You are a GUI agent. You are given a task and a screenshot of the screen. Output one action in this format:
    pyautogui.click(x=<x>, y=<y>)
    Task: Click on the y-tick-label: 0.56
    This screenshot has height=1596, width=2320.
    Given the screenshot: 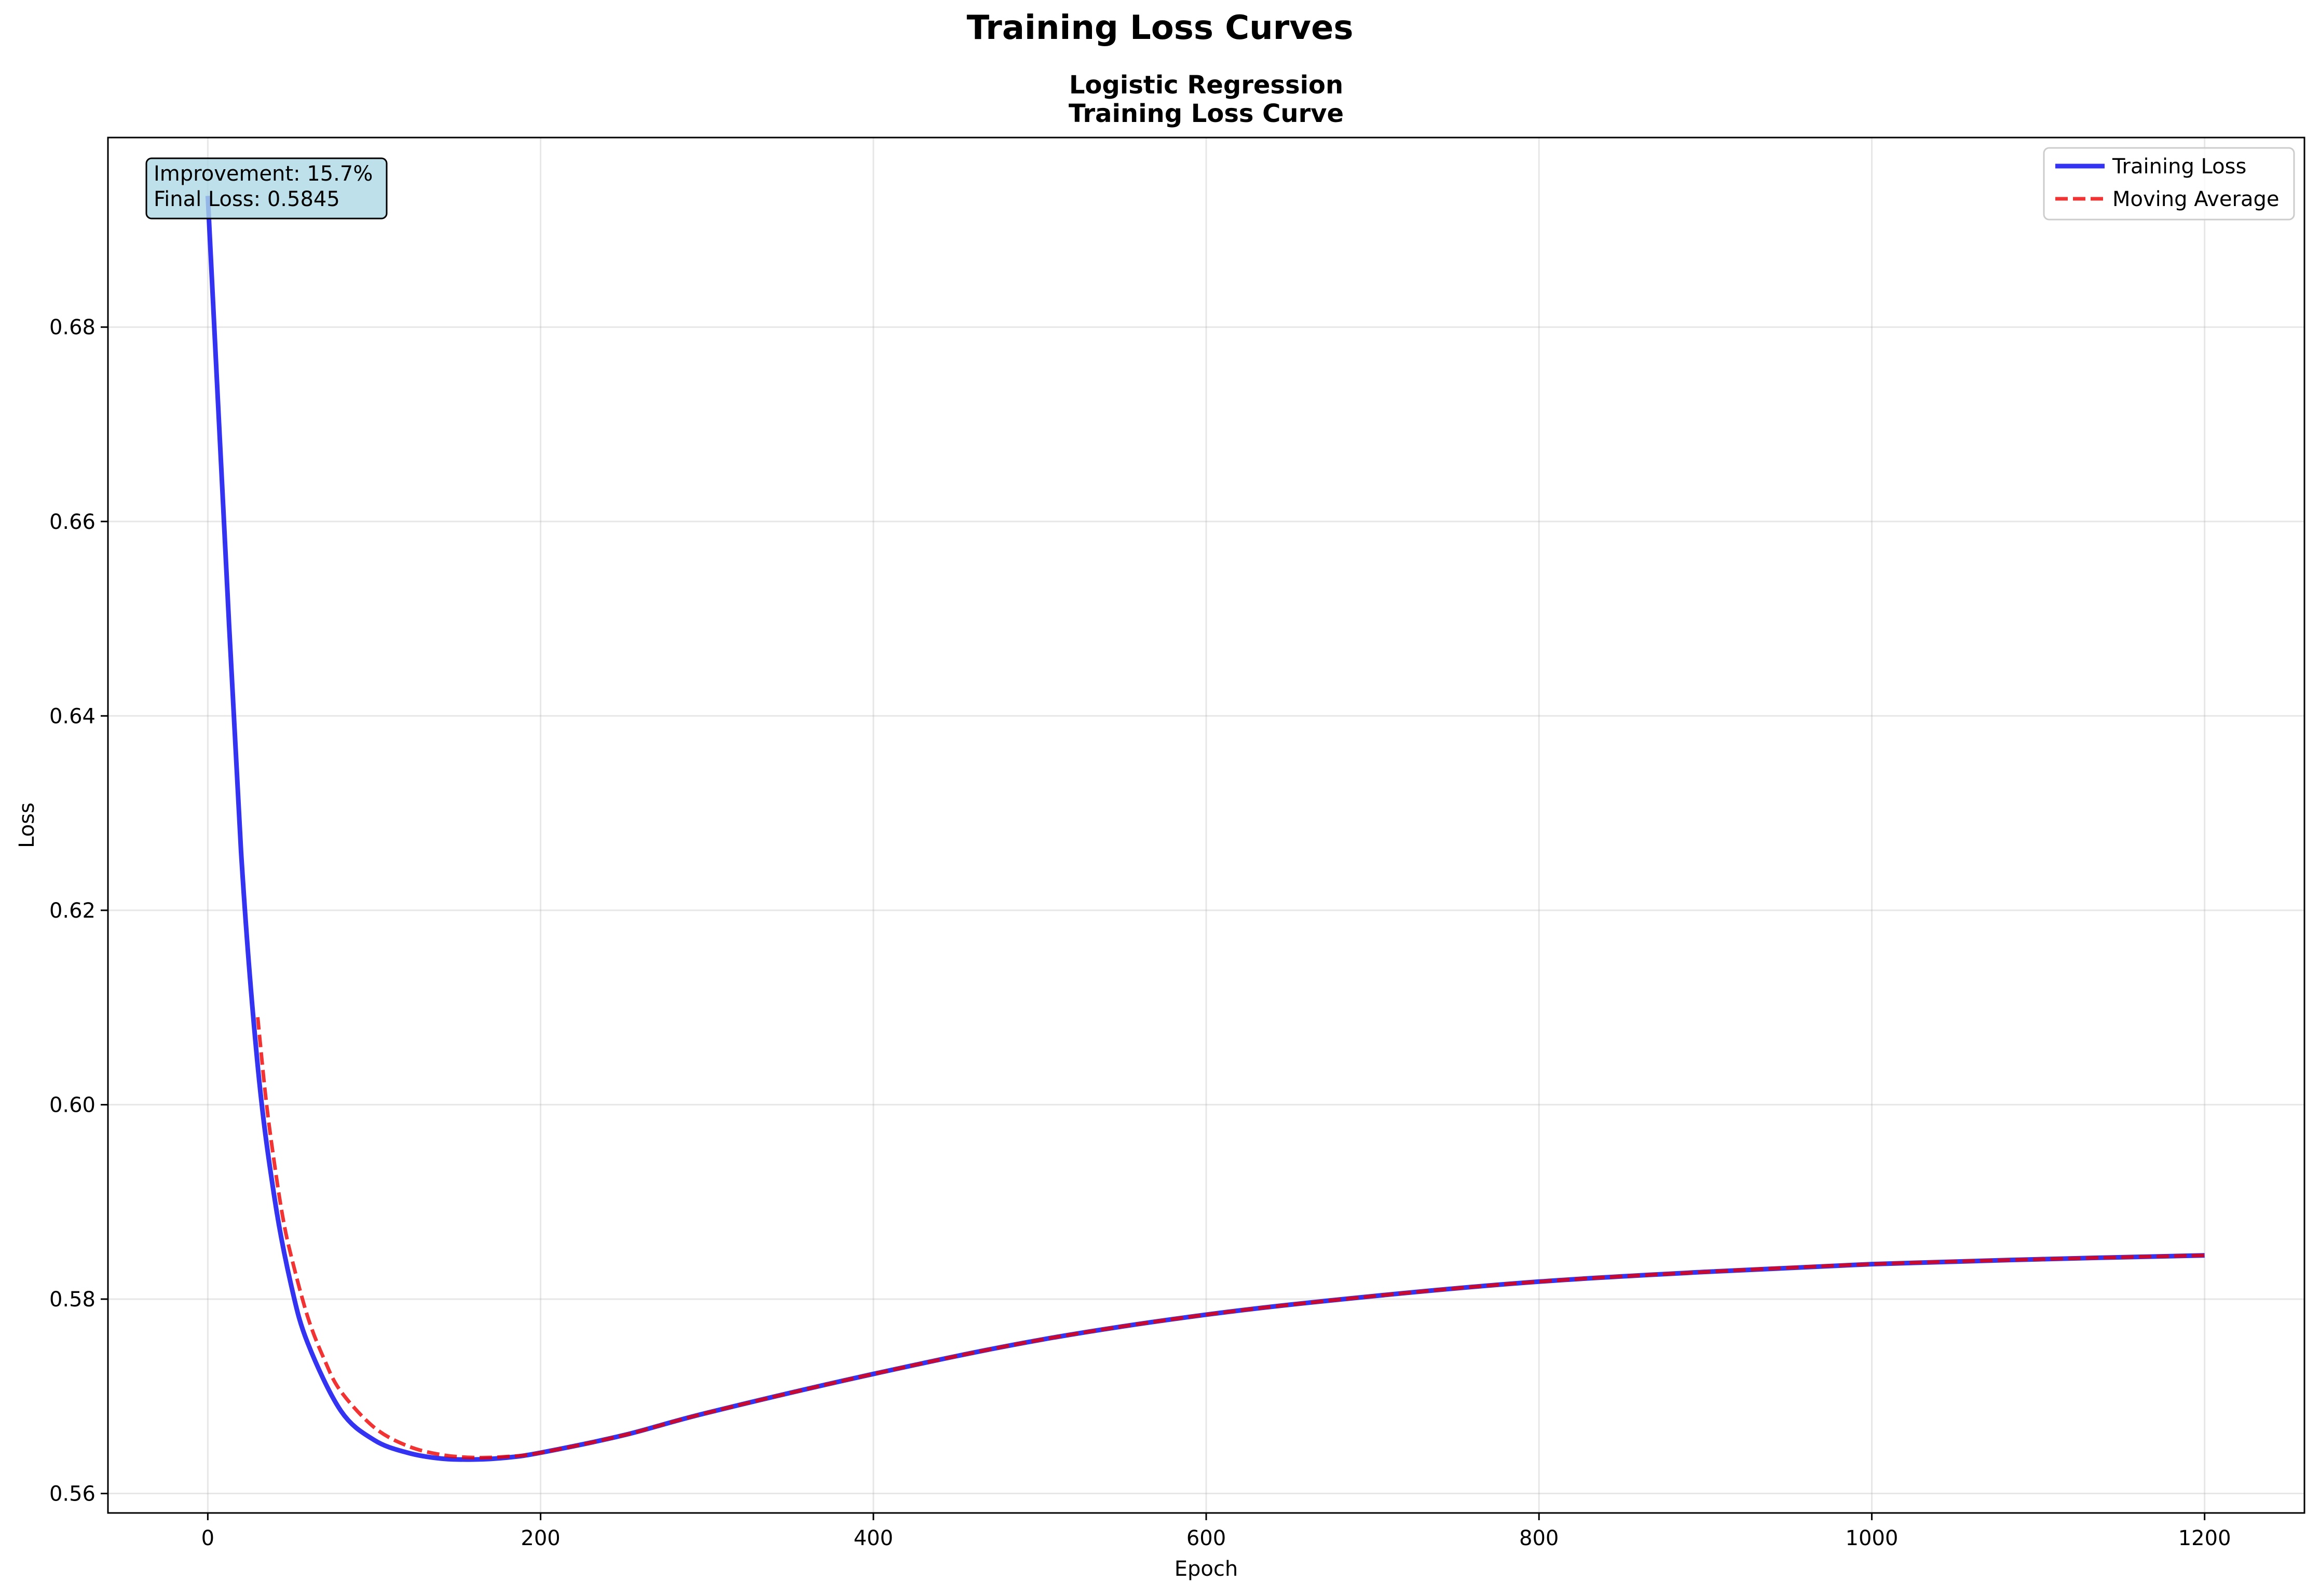 What is the action you would take?
    pyautogui.click(x=72, y=1494)
    